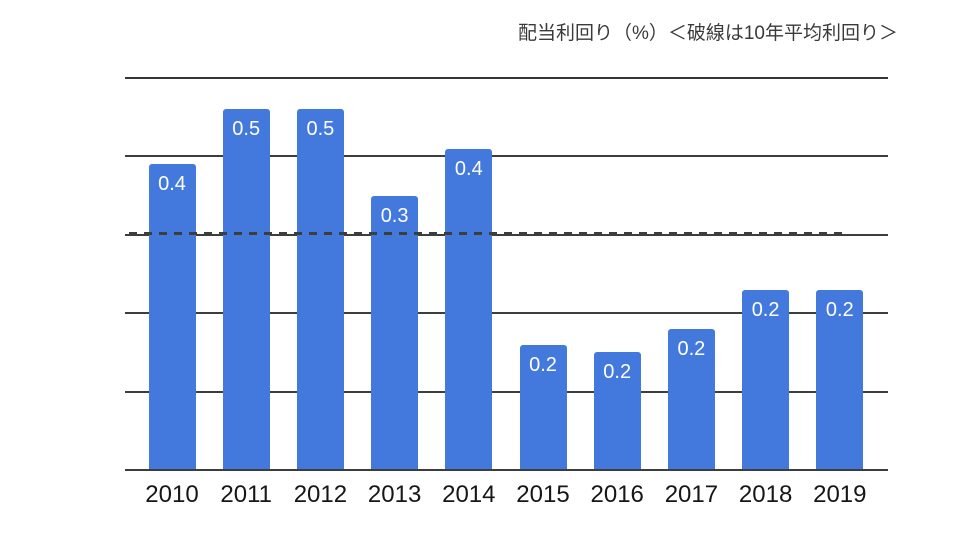  I want to click on bar-2019: 0.2, so click(840, 379).